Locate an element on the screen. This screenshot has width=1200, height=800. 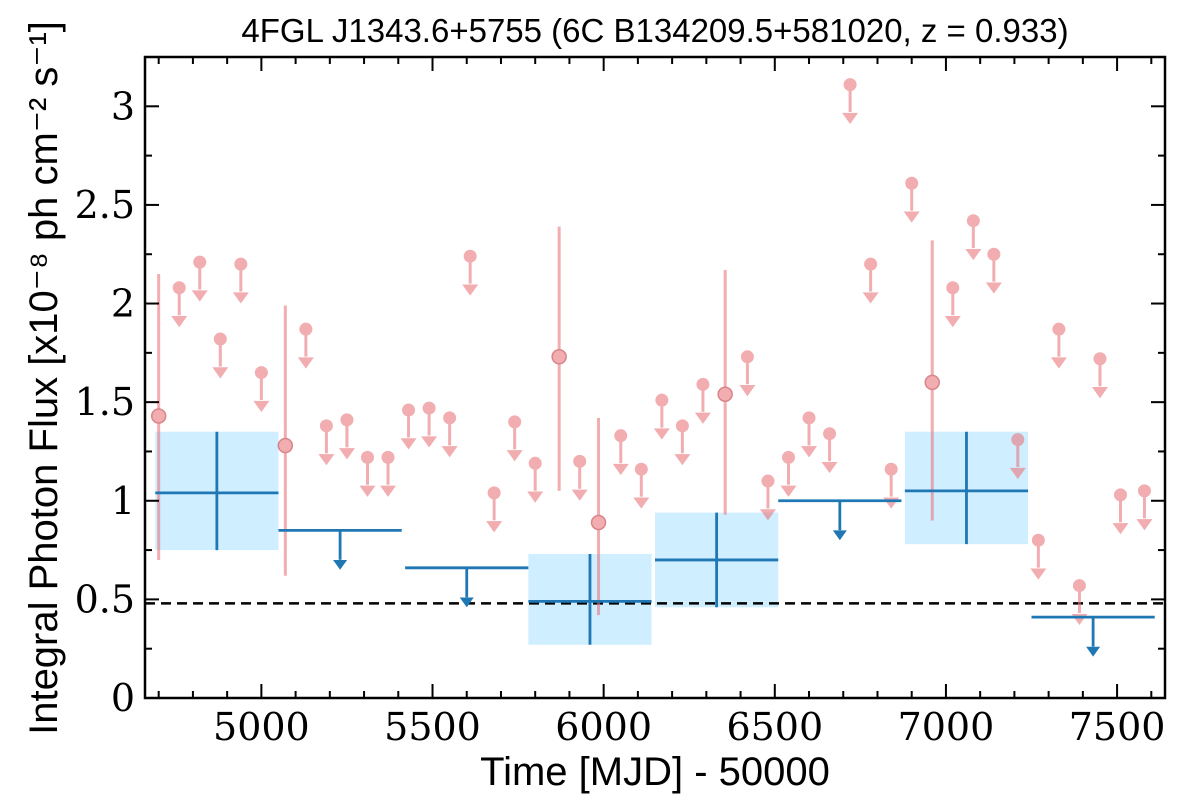
x-tick-label: 7000 is located at coordinates (946, 727).